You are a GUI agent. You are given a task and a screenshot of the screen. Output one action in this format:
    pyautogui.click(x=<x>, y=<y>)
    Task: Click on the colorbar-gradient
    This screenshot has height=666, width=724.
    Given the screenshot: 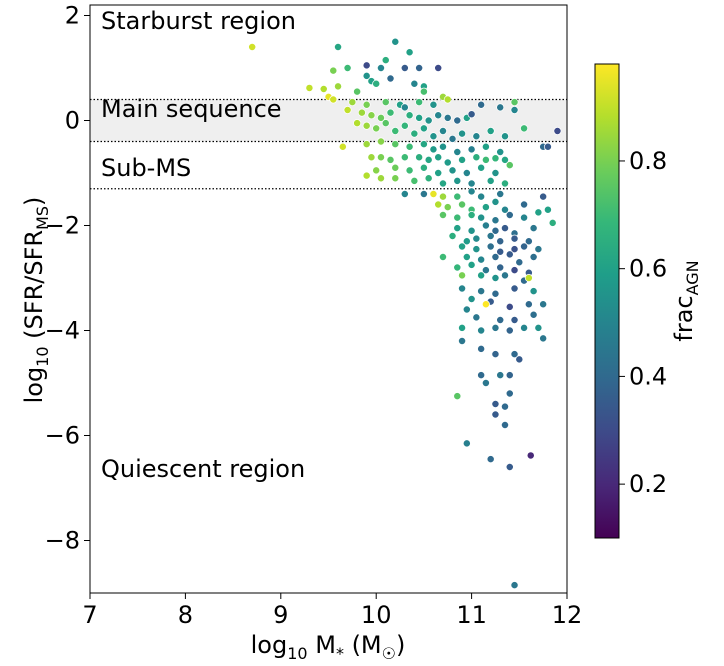 What is the action you would take?
    pyautogui.click(x=607, y=301)
    